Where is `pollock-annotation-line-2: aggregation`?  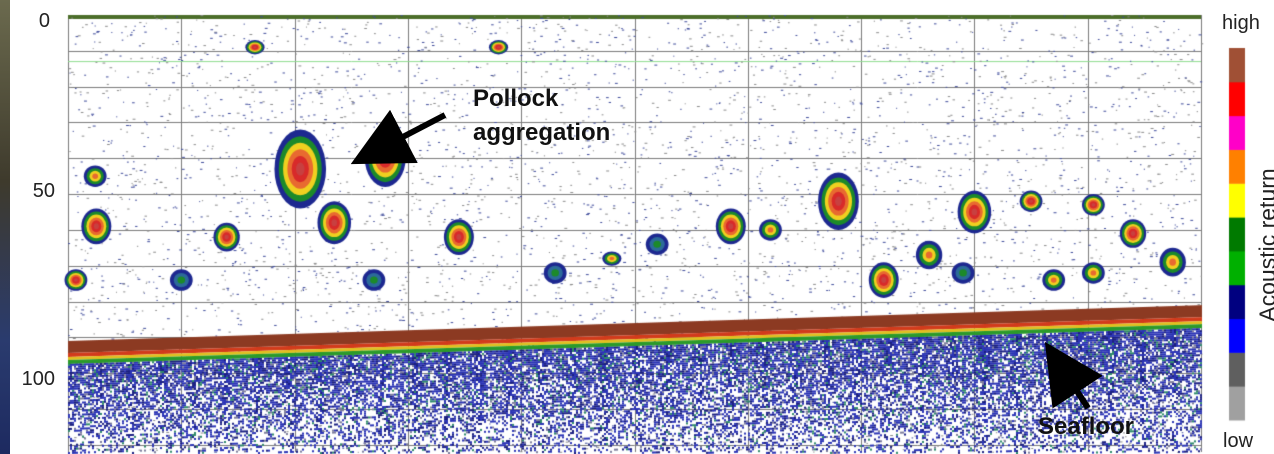 pollock-annotation-line-2: aggregation is located at coordinates (542, 132).